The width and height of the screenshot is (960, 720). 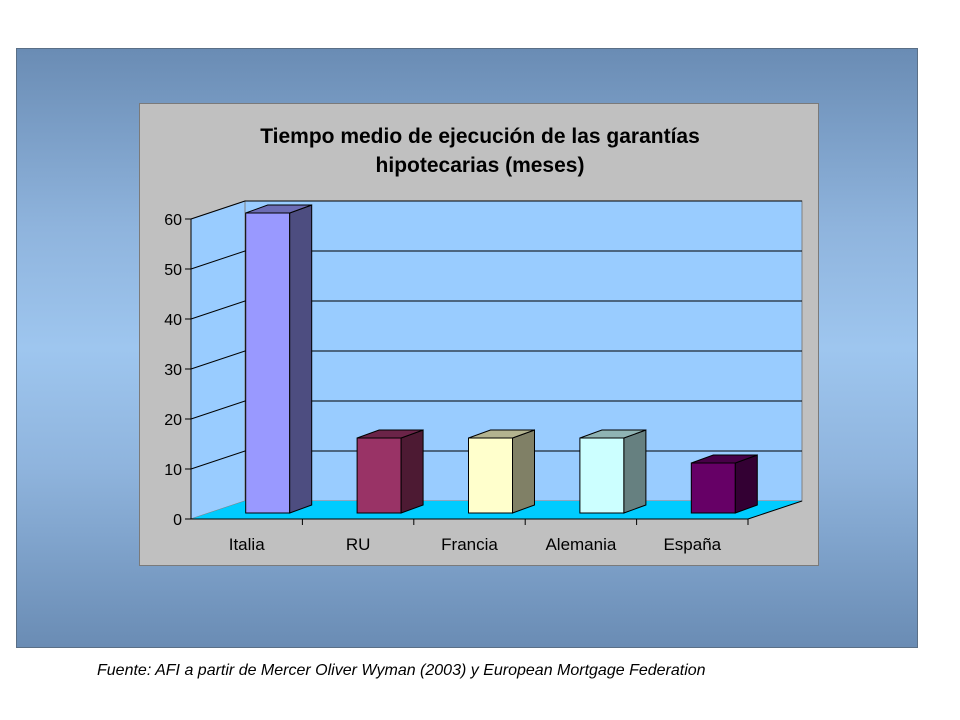 What do you see at coordinates (480, 165) in the screenshot?
I see `chart-title: hipotecarias (meses)` at bounding box center [480, 165].